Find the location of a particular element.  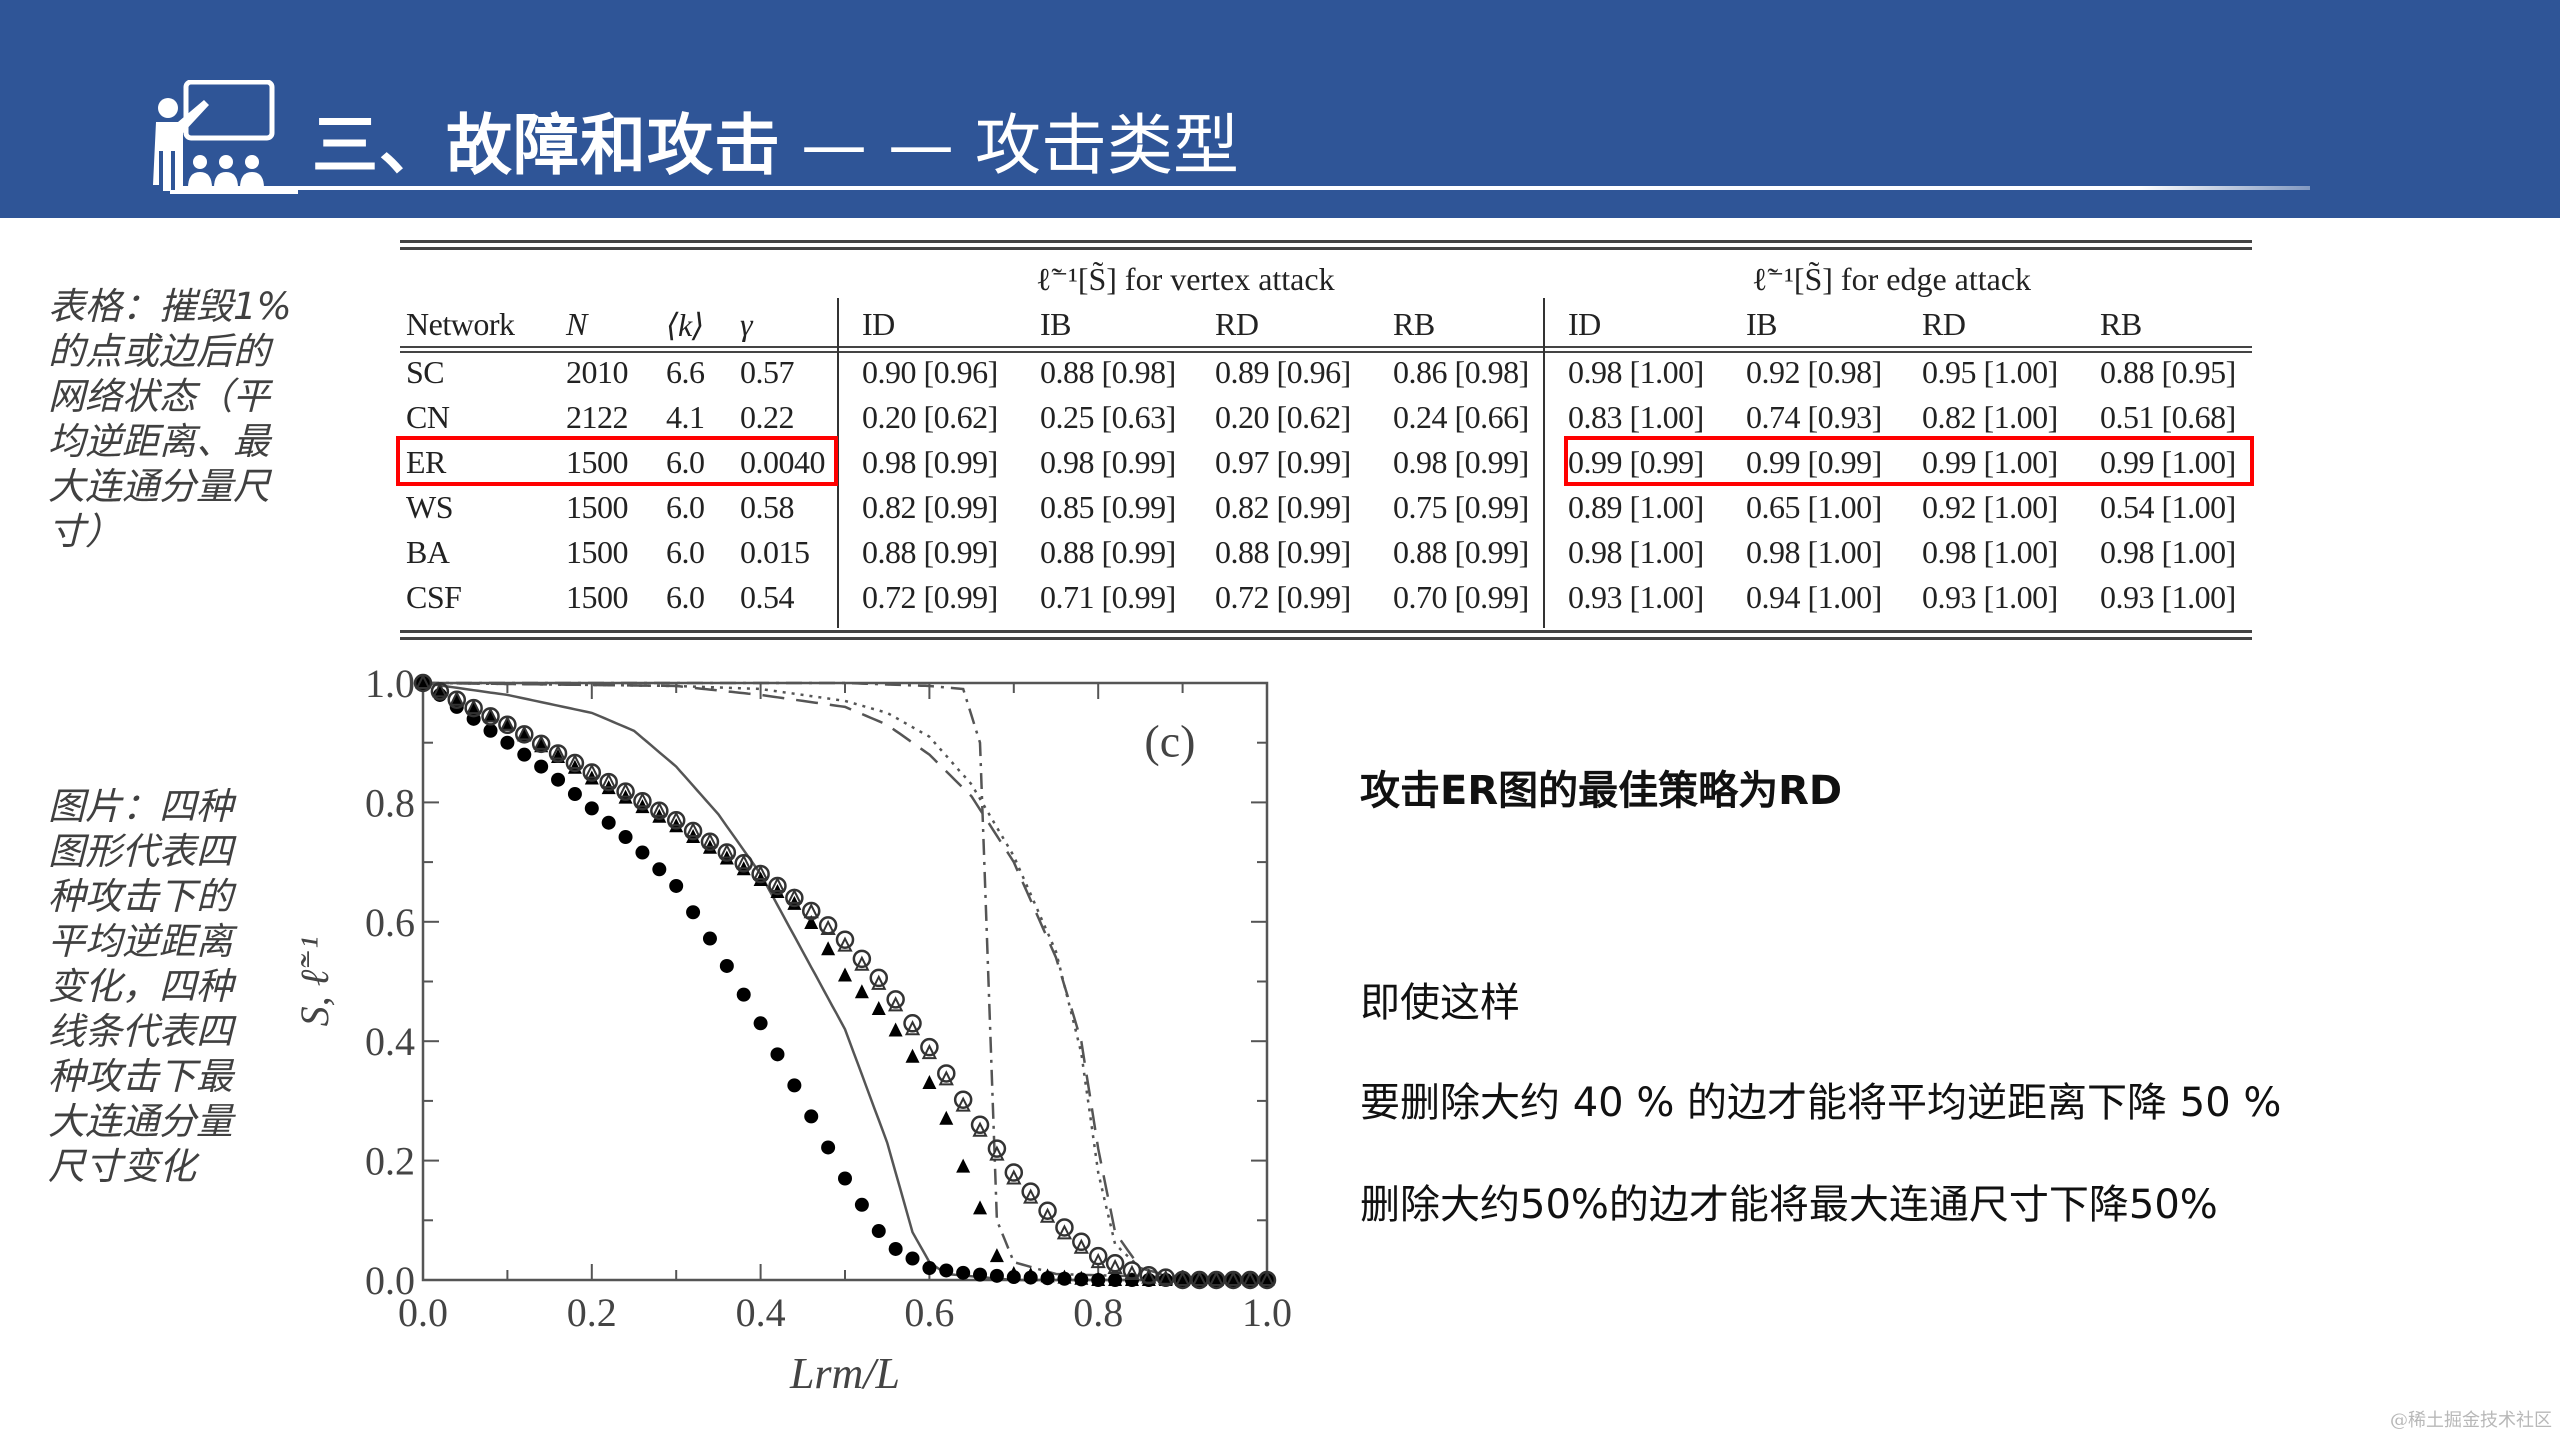

vertex-attack-group-header: ℓ̃⁻¹[S̃] for vertex attack is located at coordinates (1185, 279).